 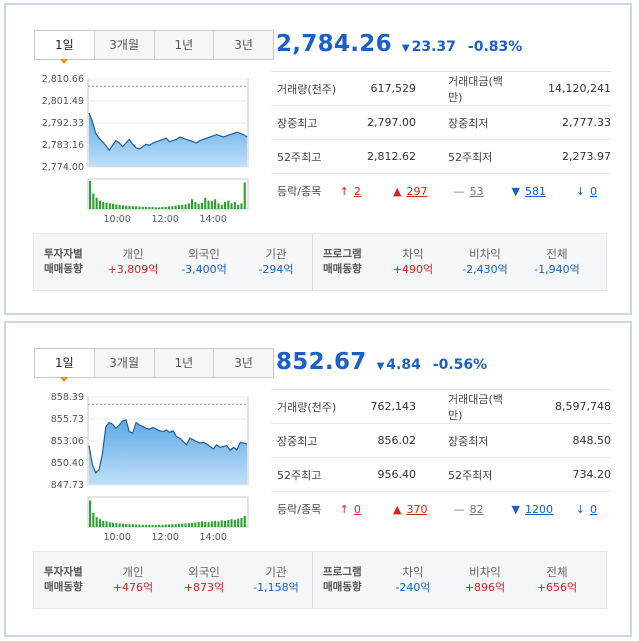 What do you see at coordinates (133, 261) in the screenshot?
I see `investor-individual: 개인 +3,809억` at bounding box center [133, 261].